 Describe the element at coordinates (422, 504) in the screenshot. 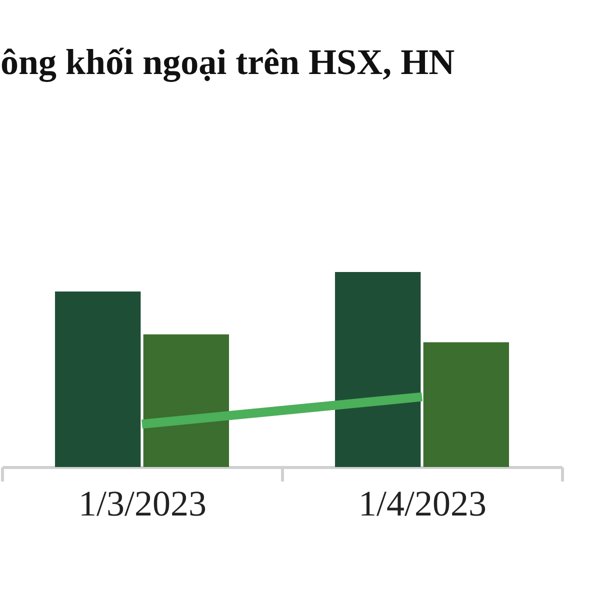

I see `x-tick-label: 1/4/2023` at that location.